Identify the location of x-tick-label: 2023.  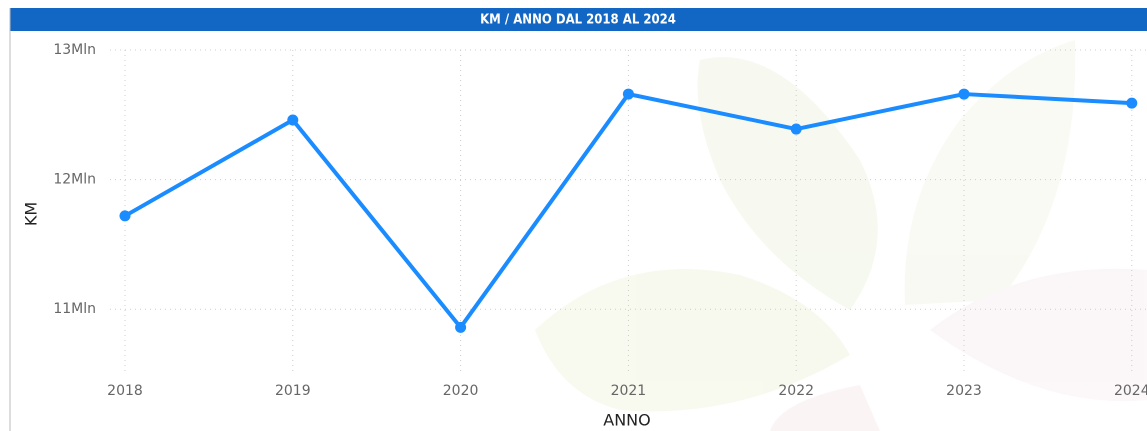
(964, 391).